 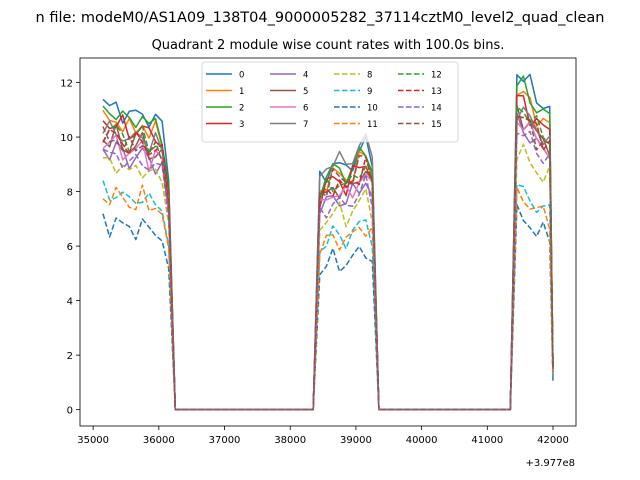 I want to click on legend-label-10: 10, so click(x=372, y=109).